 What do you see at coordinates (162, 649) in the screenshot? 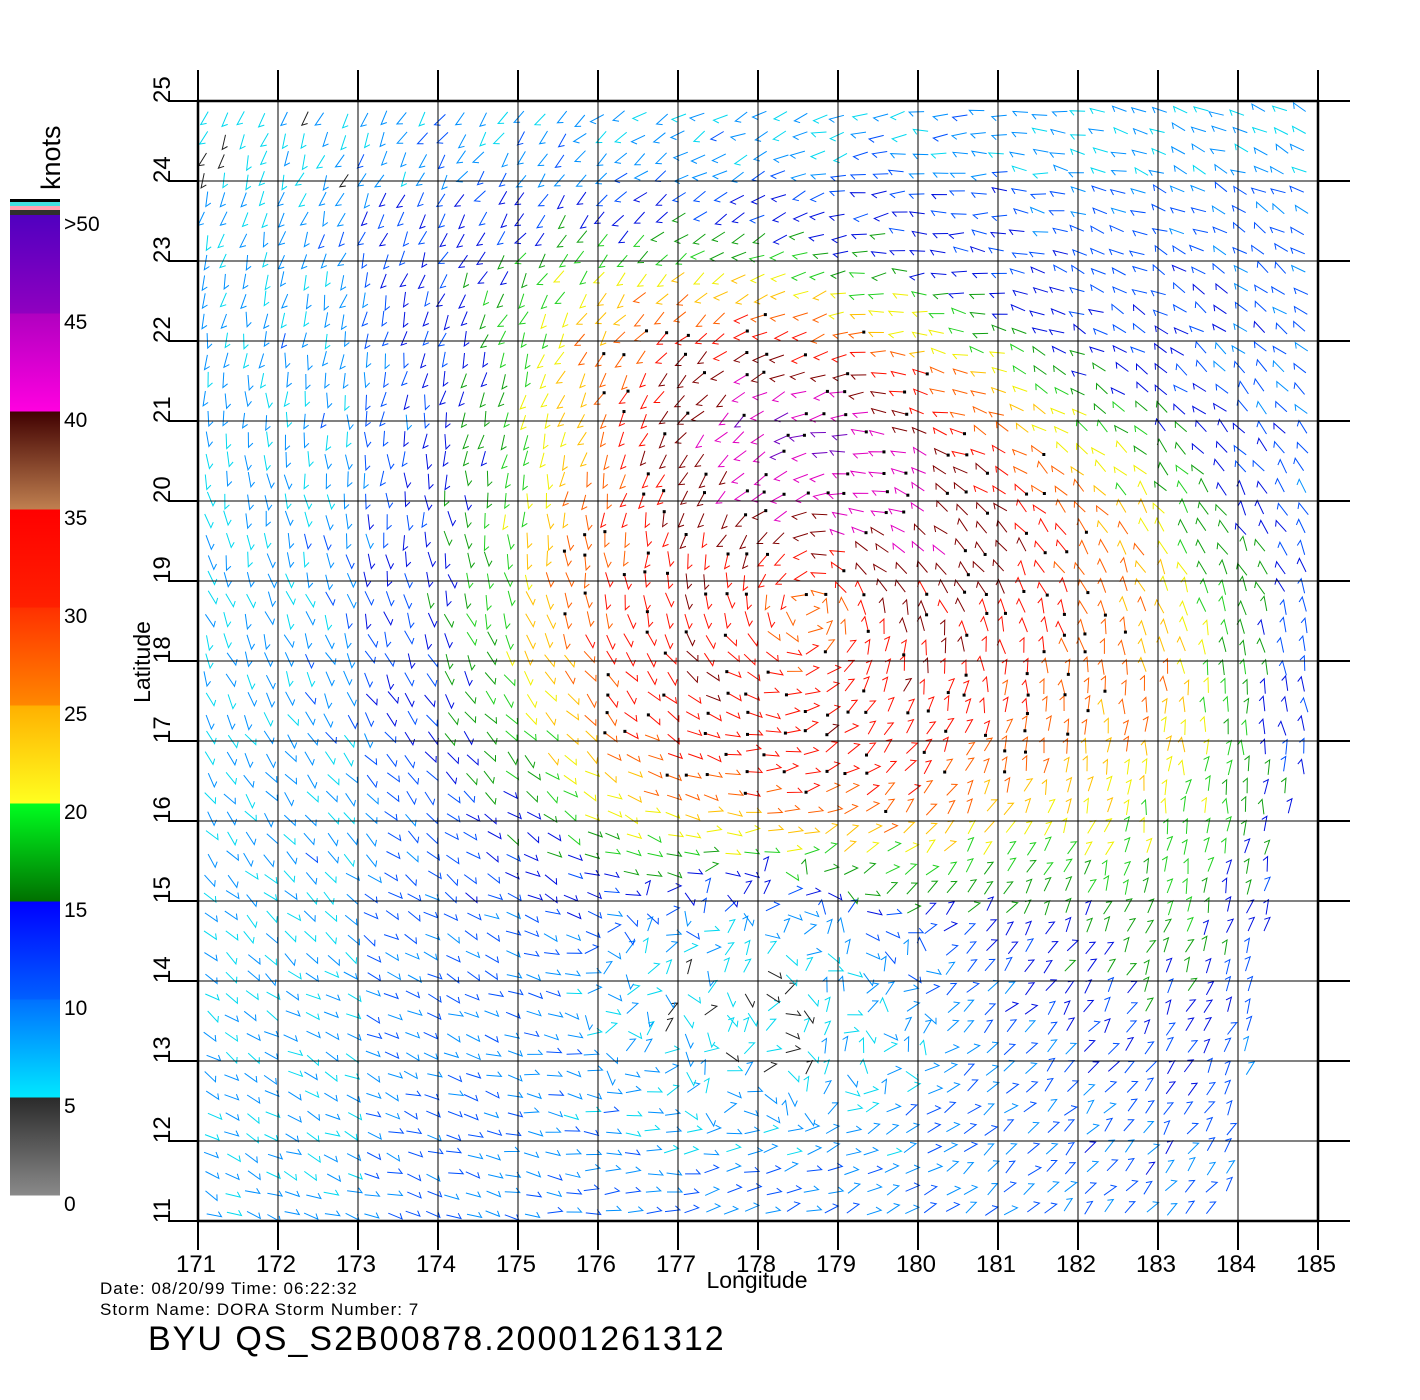
I see `y-tick-label: 18` at bounding box center [162, 649].